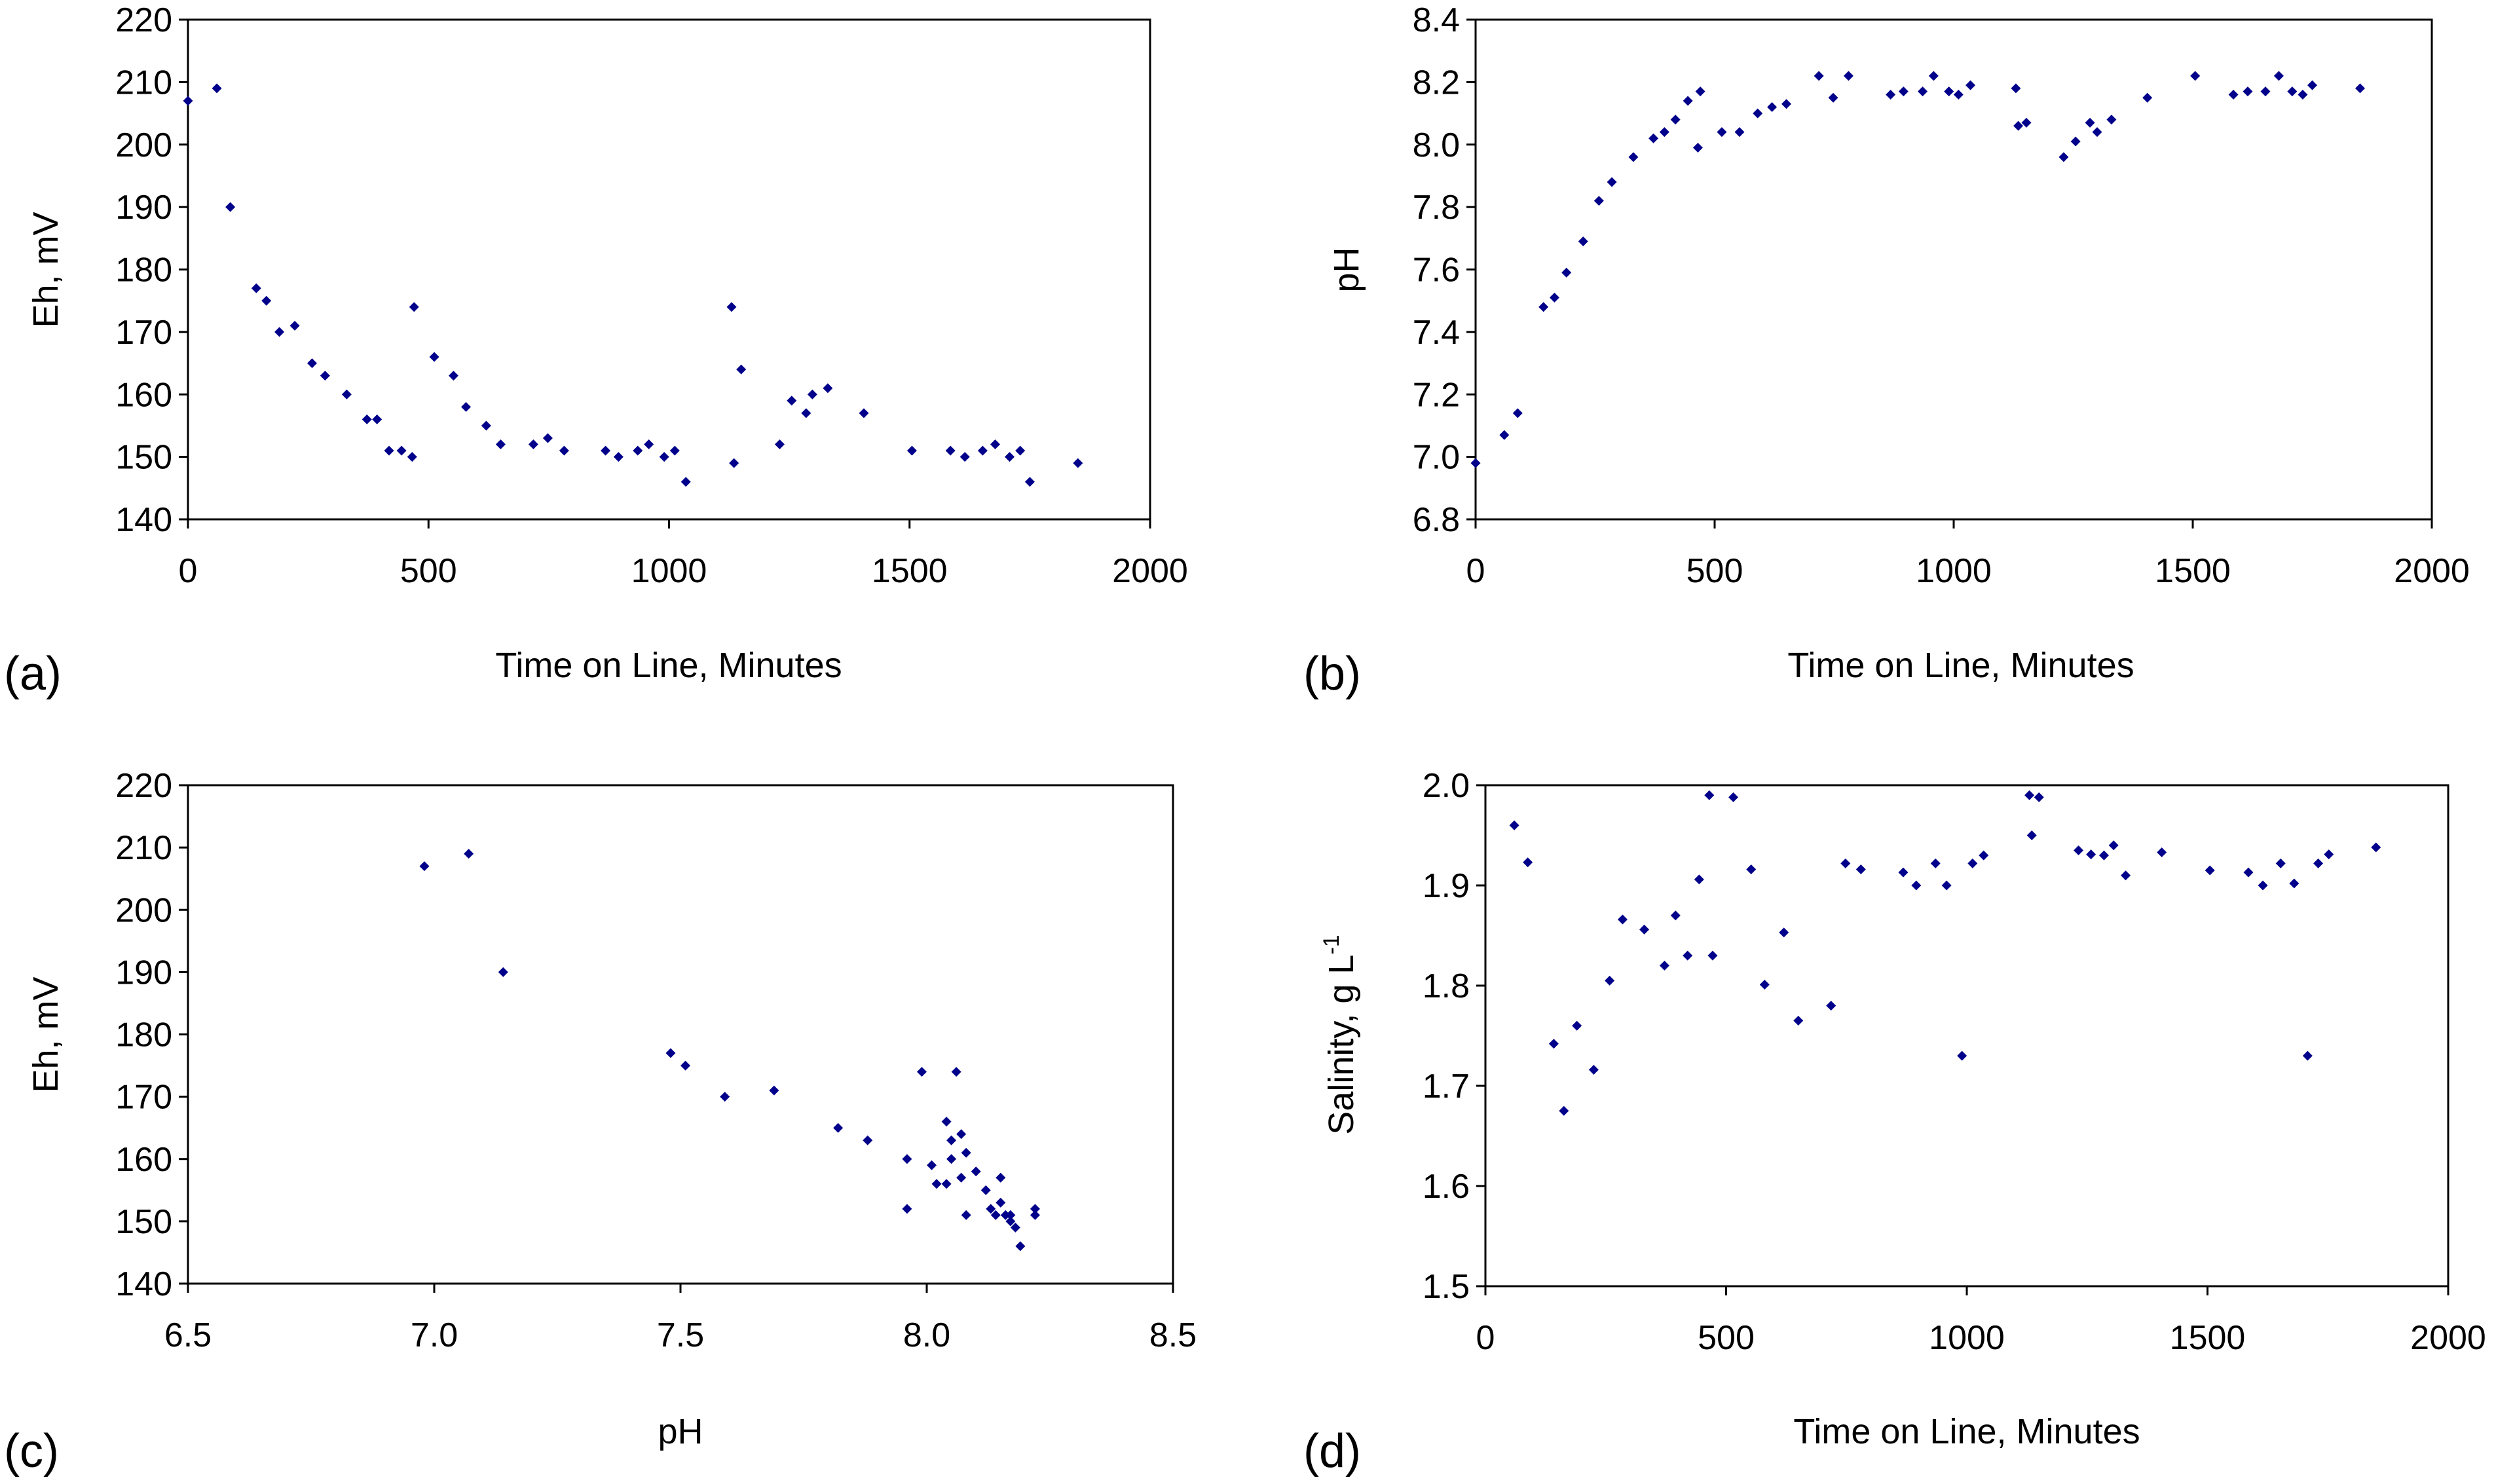  Describe the element at coordinates (1437, 458) in the screenshot. I see `y-tick-label: 7.0` at that location.